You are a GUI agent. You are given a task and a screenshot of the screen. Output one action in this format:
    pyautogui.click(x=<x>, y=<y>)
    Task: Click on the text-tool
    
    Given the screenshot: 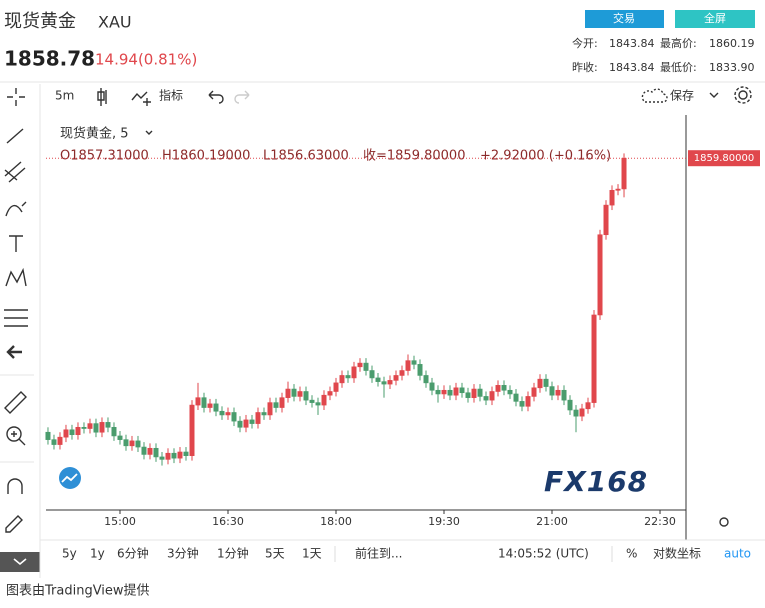 What is the action you would take?
    pyautogui.click(x=16, y=243)
    